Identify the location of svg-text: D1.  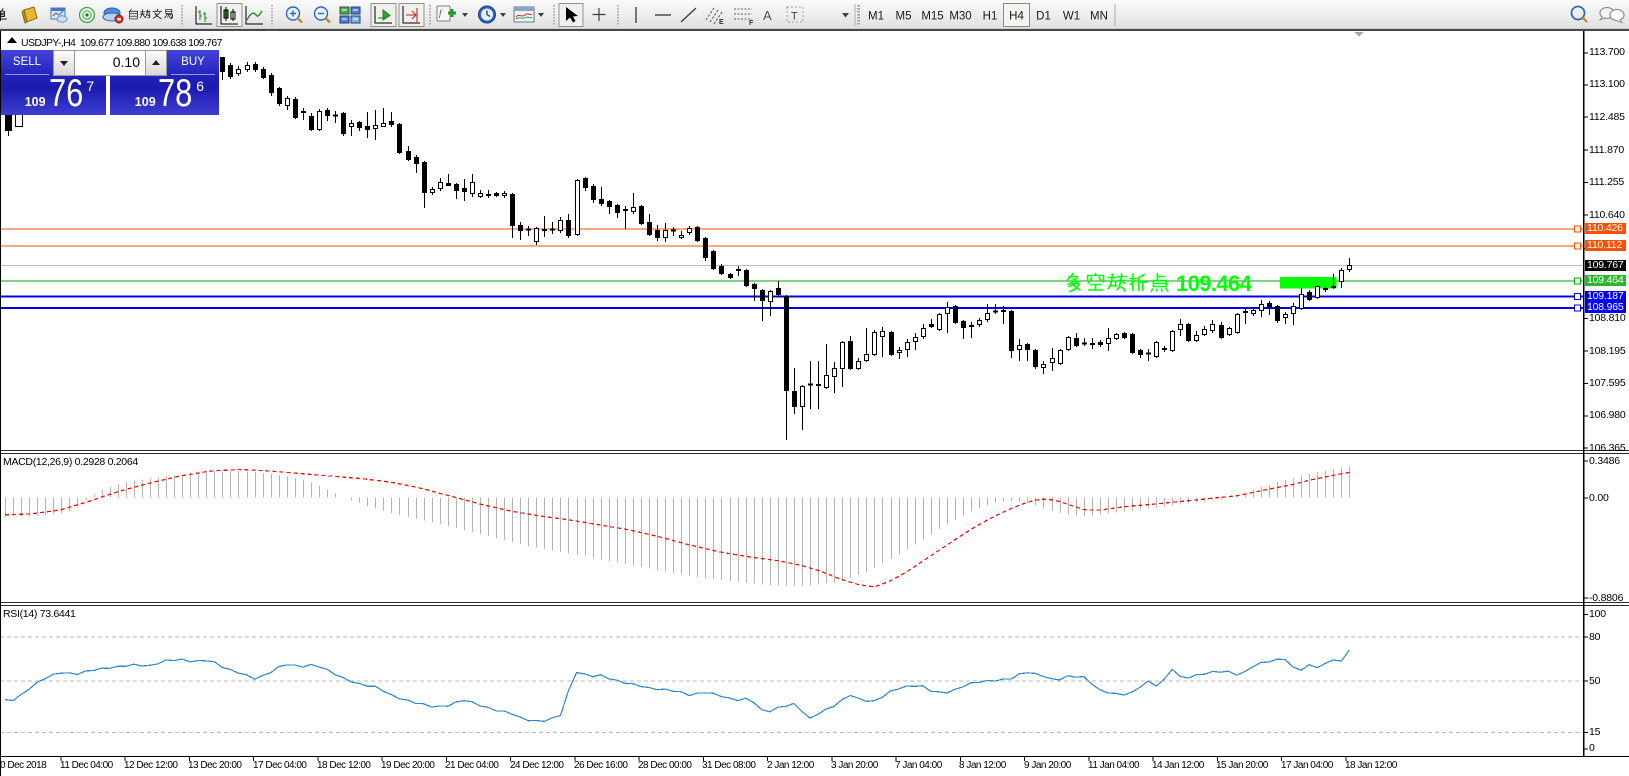
(1043, 17).